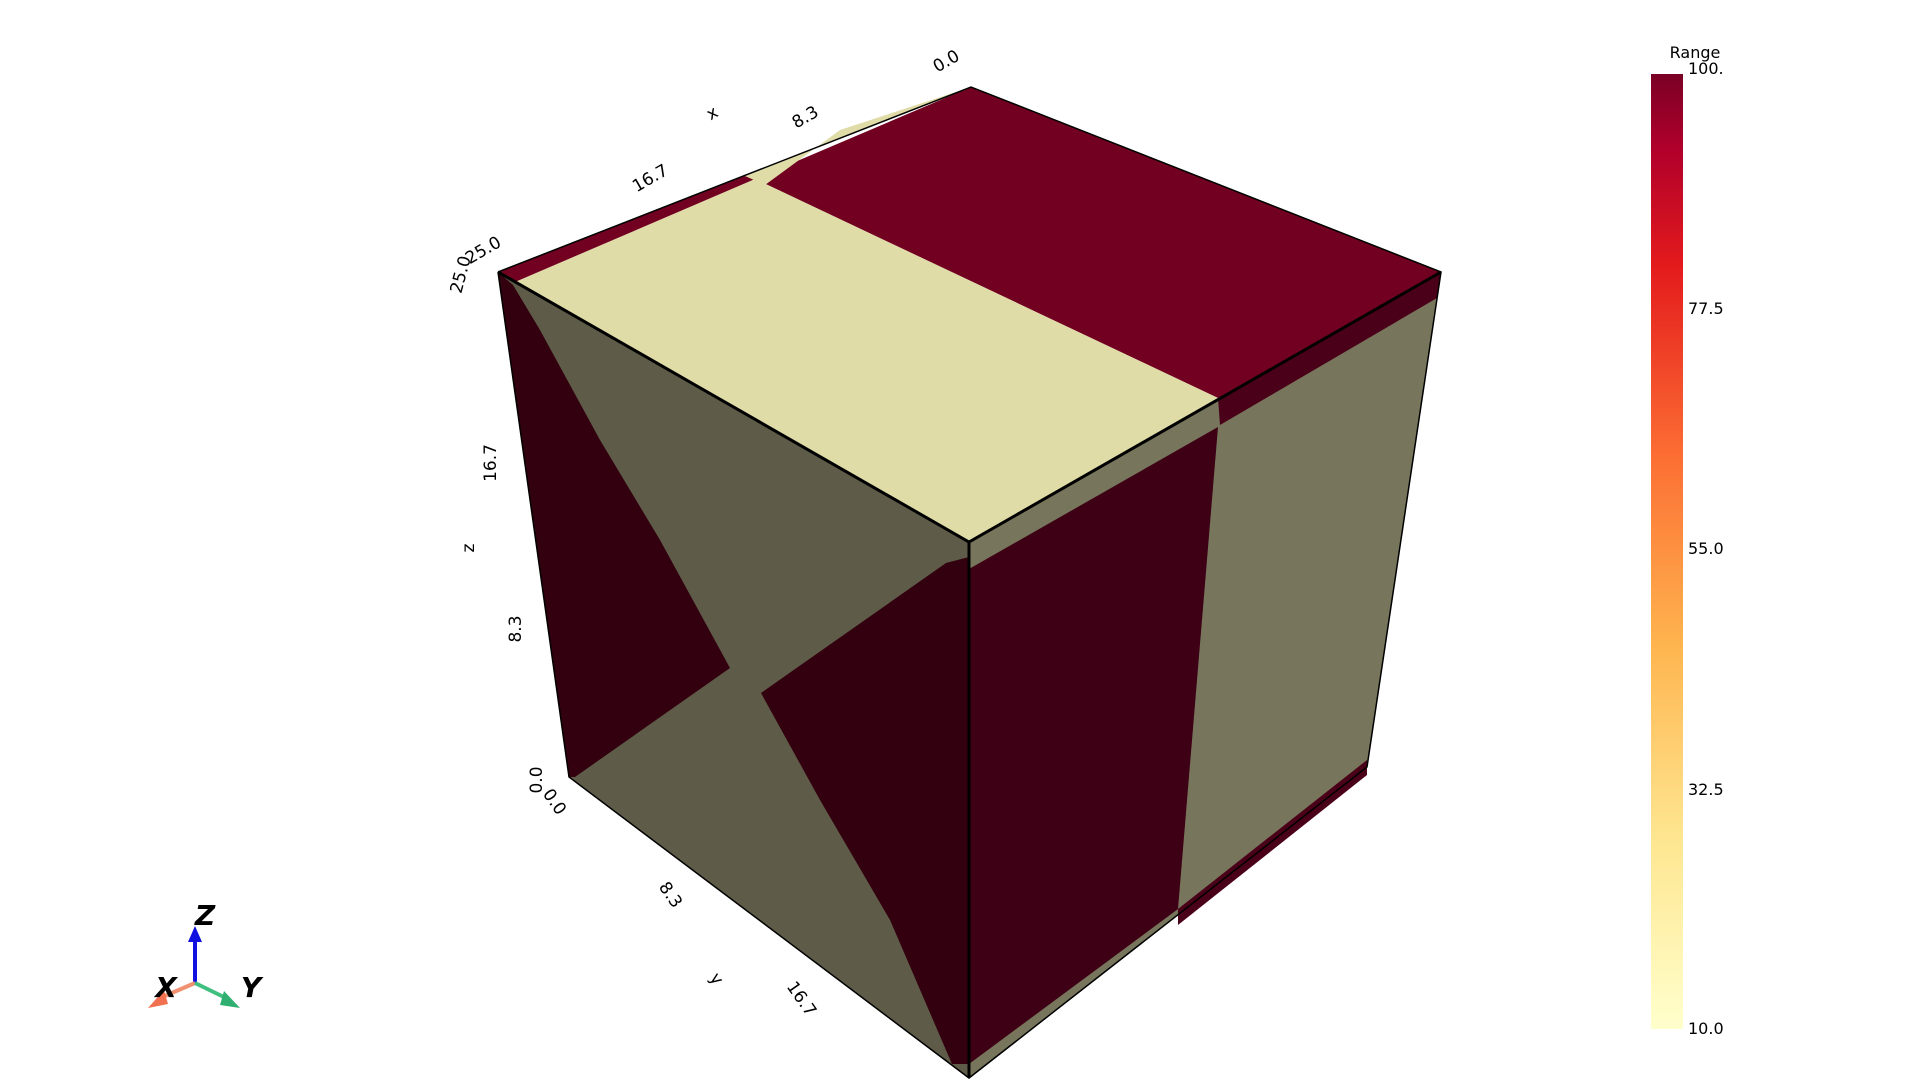  I want to click on colorbar-tick-label: 55.0, so click(1706, 548).